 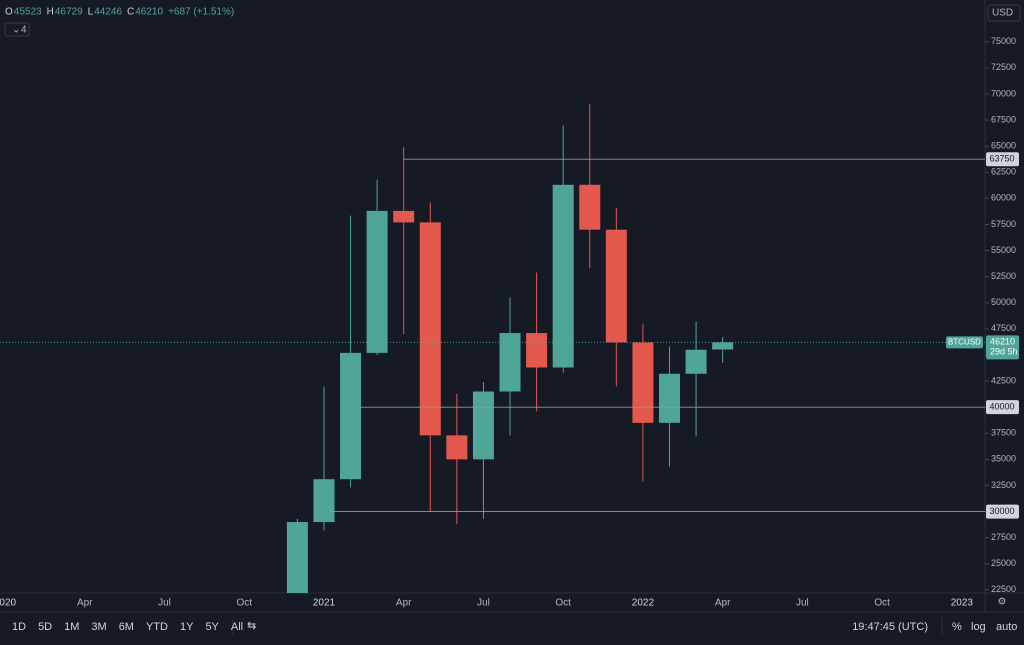 I want to click on price-tag, so click(x=1002, y=347).